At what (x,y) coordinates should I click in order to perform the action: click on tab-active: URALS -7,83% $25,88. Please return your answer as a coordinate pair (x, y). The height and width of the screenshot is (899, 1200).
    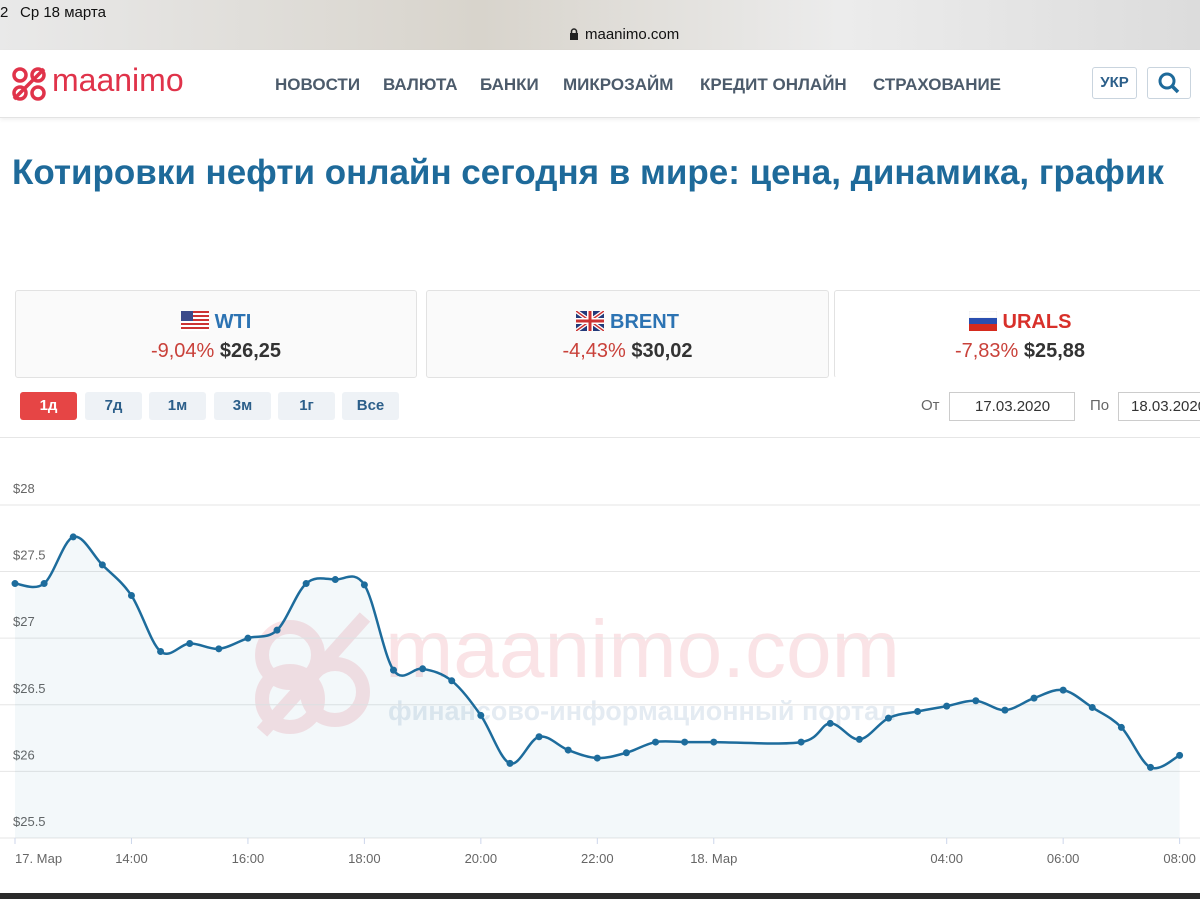
    Looking at the image, I should click on (1017, 334).